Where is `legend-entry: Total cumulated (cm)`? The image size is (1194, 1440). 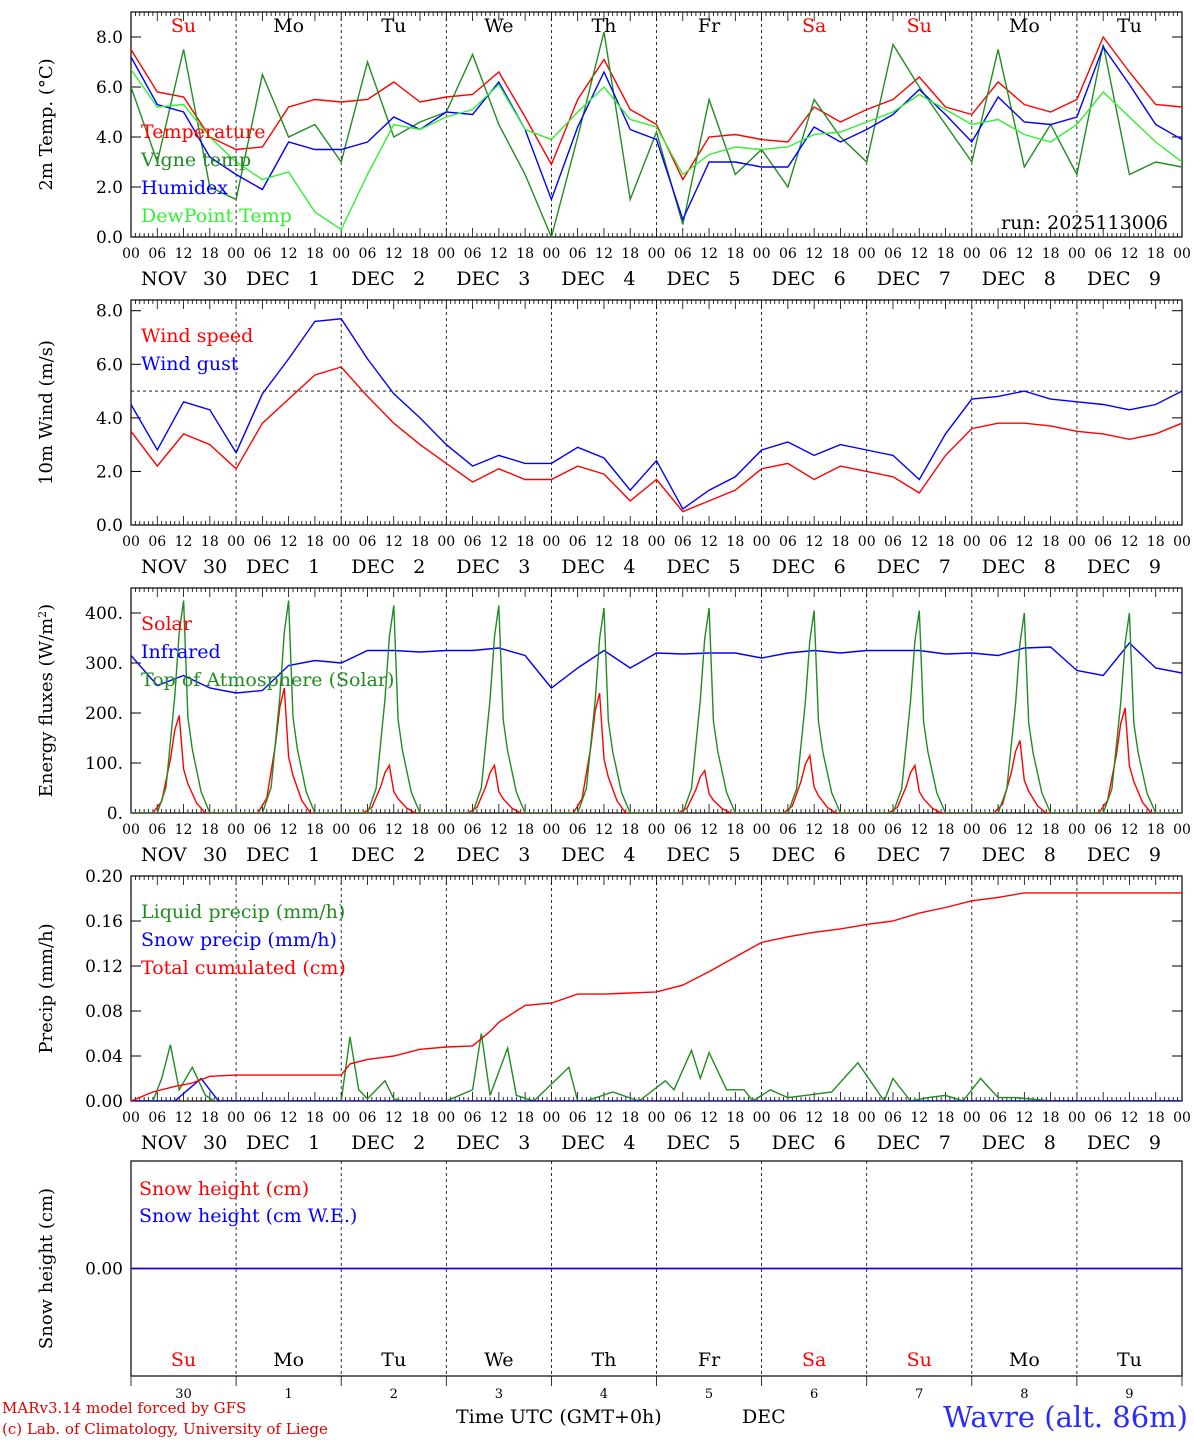
legend-entry: Total cumulated (cm) is located at coordinates (243, 968).